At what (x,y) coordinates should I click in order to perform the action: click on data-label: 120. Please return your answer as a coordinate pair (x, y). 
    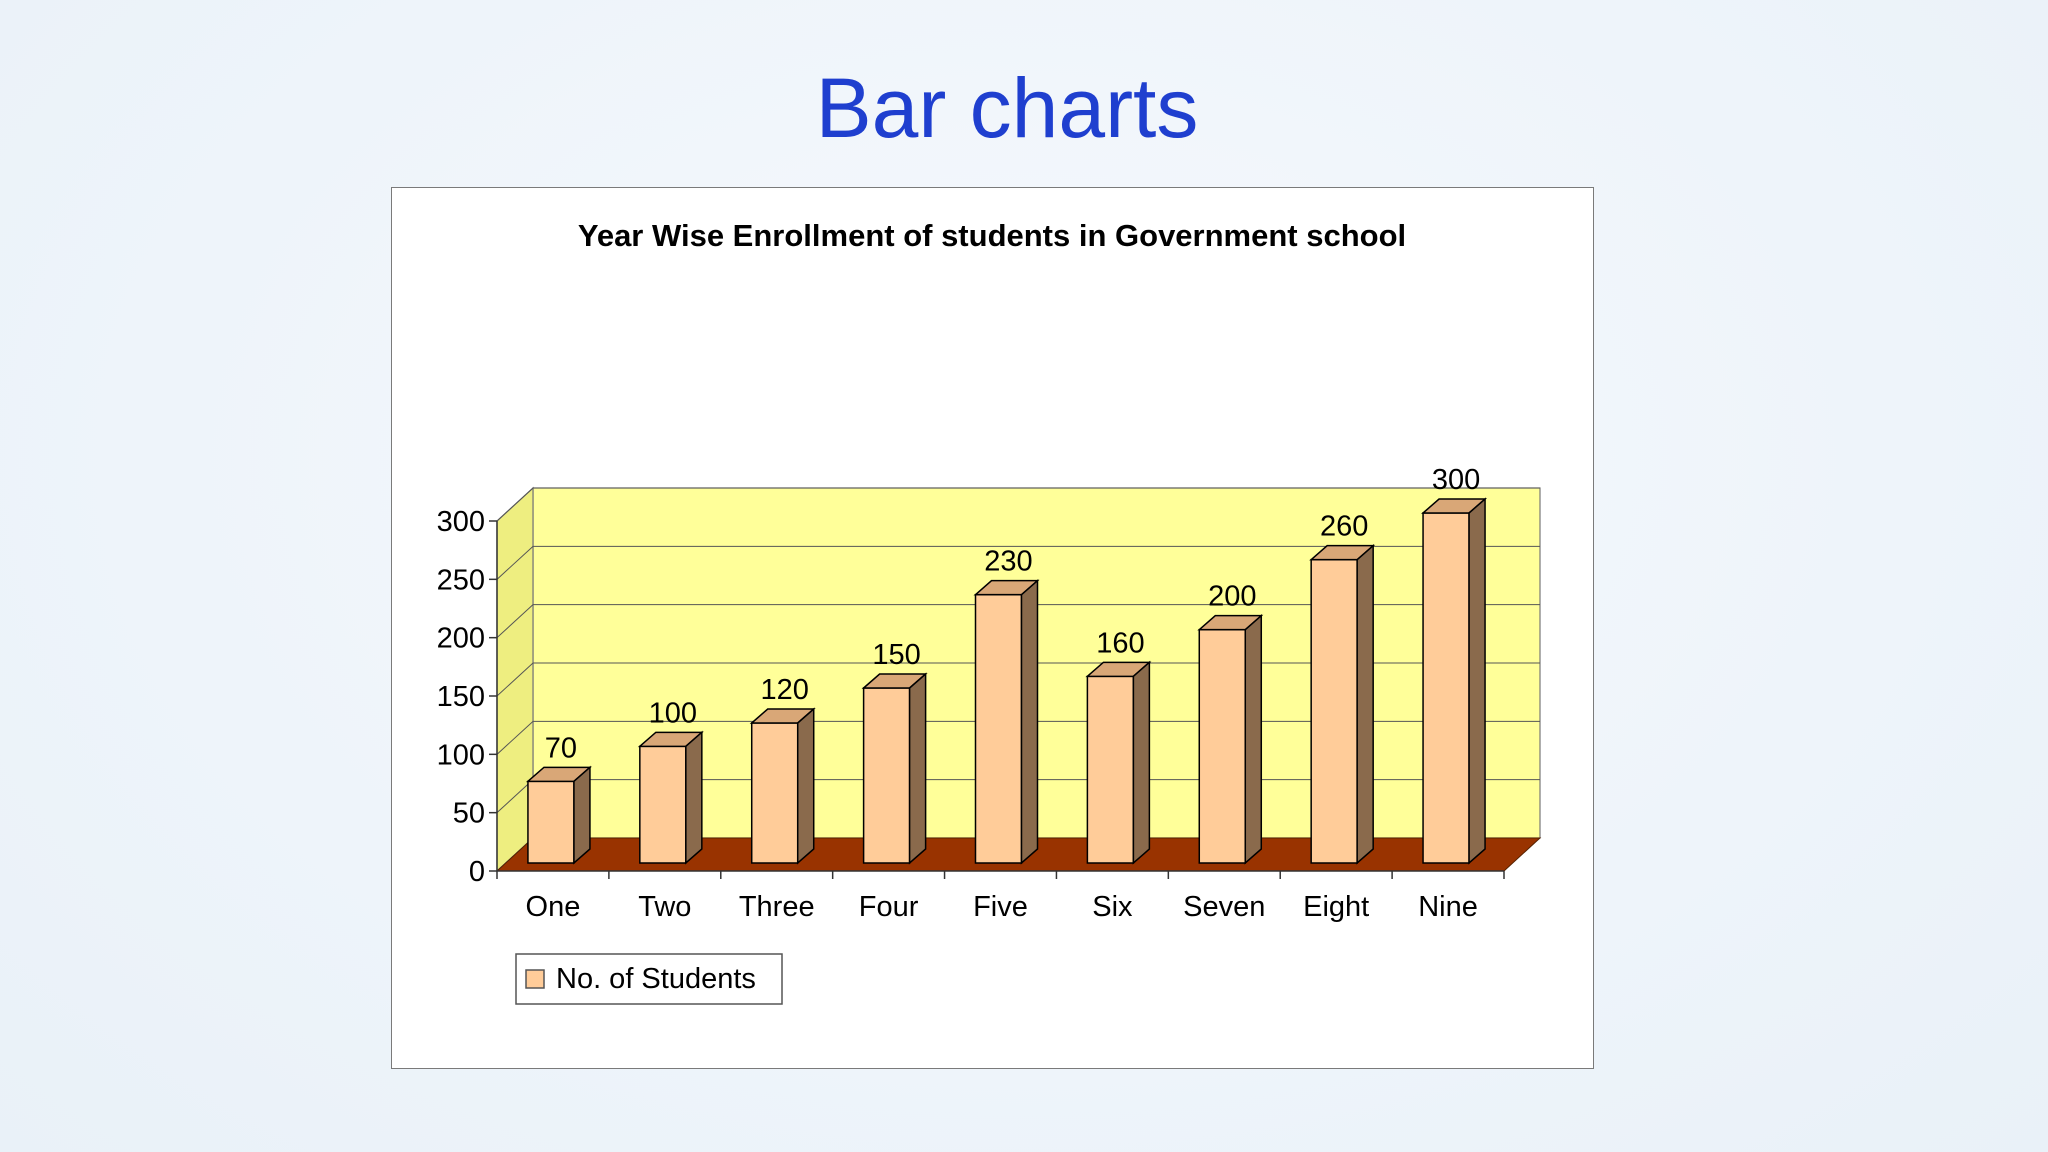
    Looking at the image, I should click on (785, 690).